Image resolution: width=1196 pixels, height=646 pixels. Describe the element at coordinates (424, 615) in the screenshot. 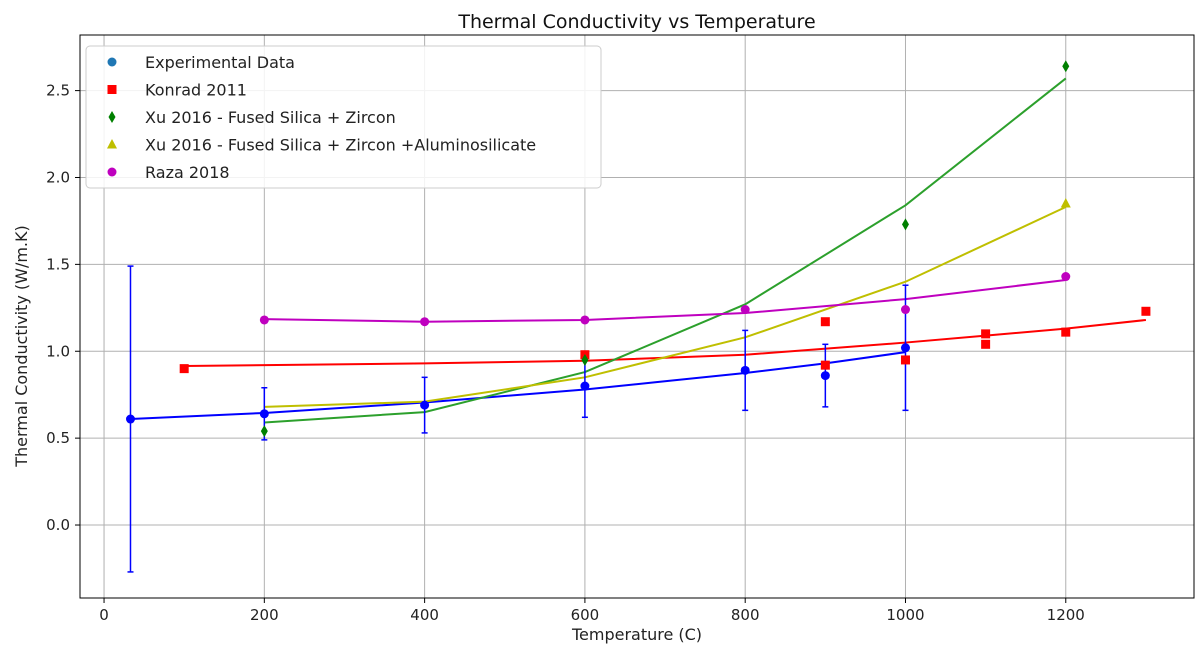

I see `x-tick-label: 400` at that location.